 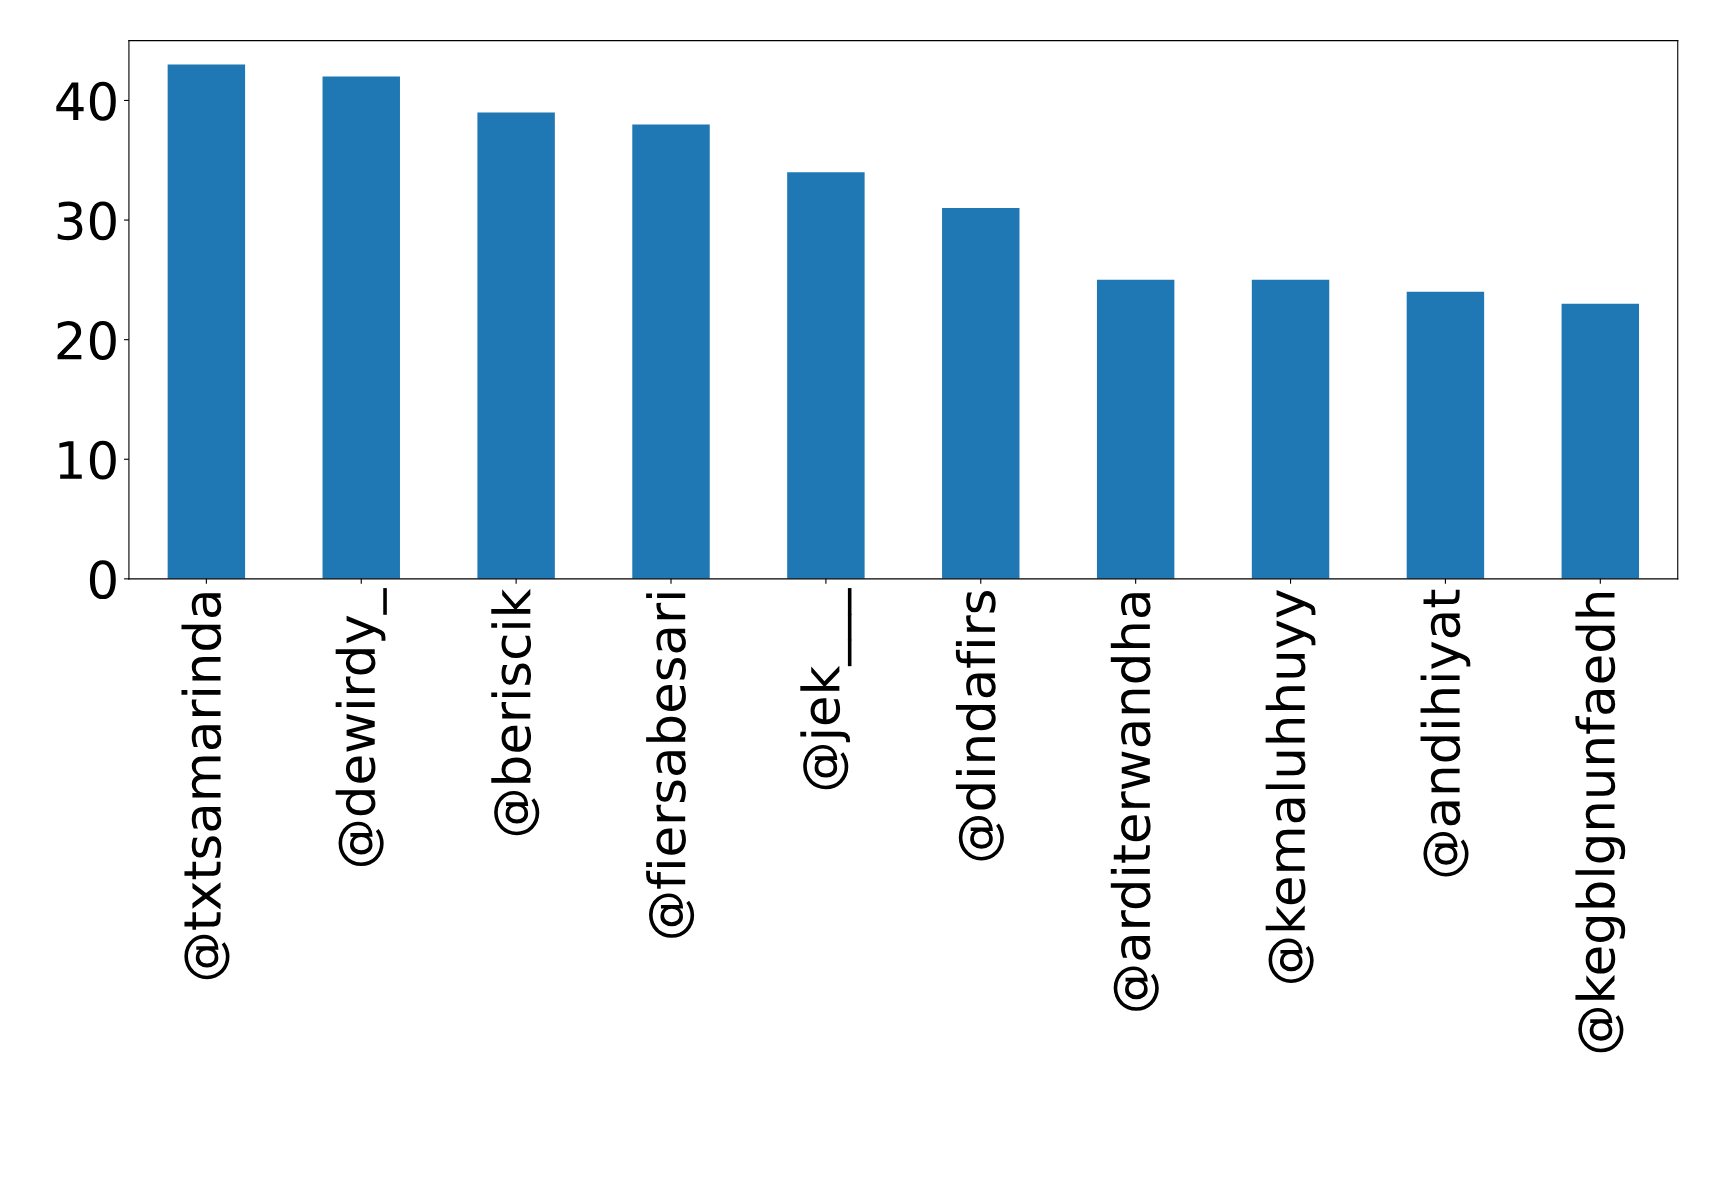 What do you see at coordinates (86, 340) in the screenshot?
I see `y-tick-label: 20` at bounding box center [86, 340].